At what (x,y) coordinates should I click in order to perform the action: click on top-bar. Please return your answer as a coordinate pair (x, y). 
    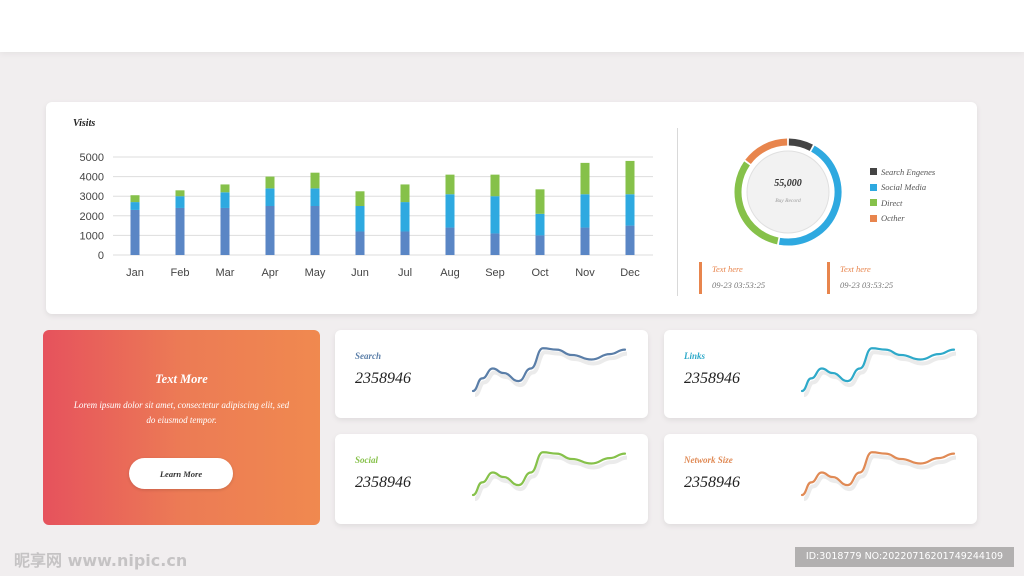
    Looking at the image, I should click on (512, 26).